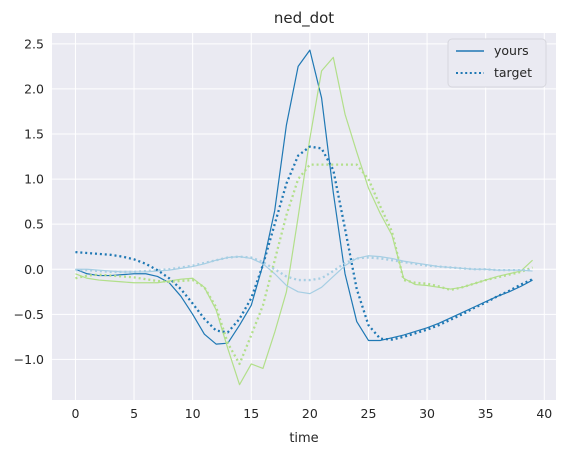  What do you see at coordinates (34, 179) in the screenshot?
I see `y-tick-label: 1.0` at bounding box center [34, 179].